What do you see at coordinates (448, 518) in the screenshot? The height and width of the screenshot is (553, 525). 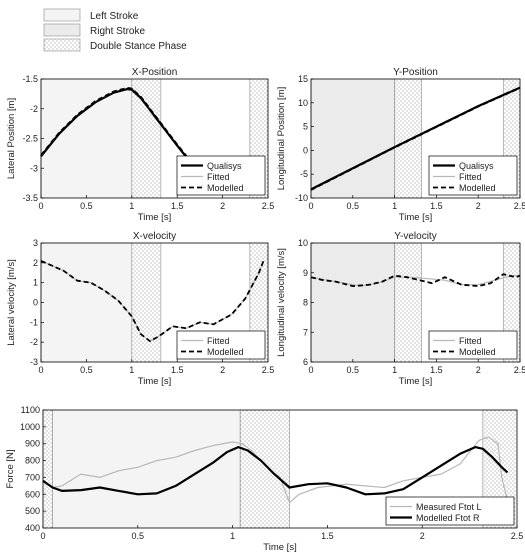 I see `legend-entry: Modelled Ftot R` at bounding box center [448, 518].